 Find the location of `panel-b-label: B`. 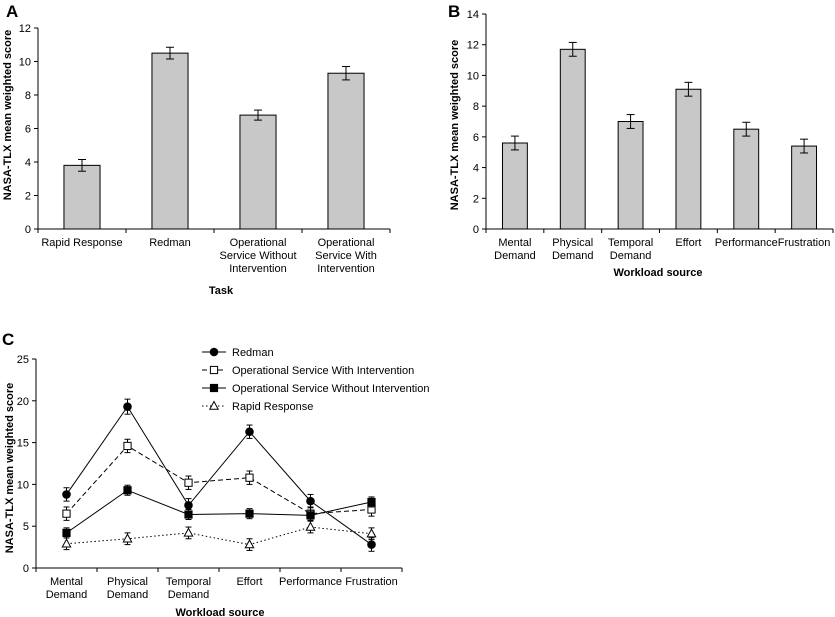

panel-b-label: B is located at coordinates (454, 11).